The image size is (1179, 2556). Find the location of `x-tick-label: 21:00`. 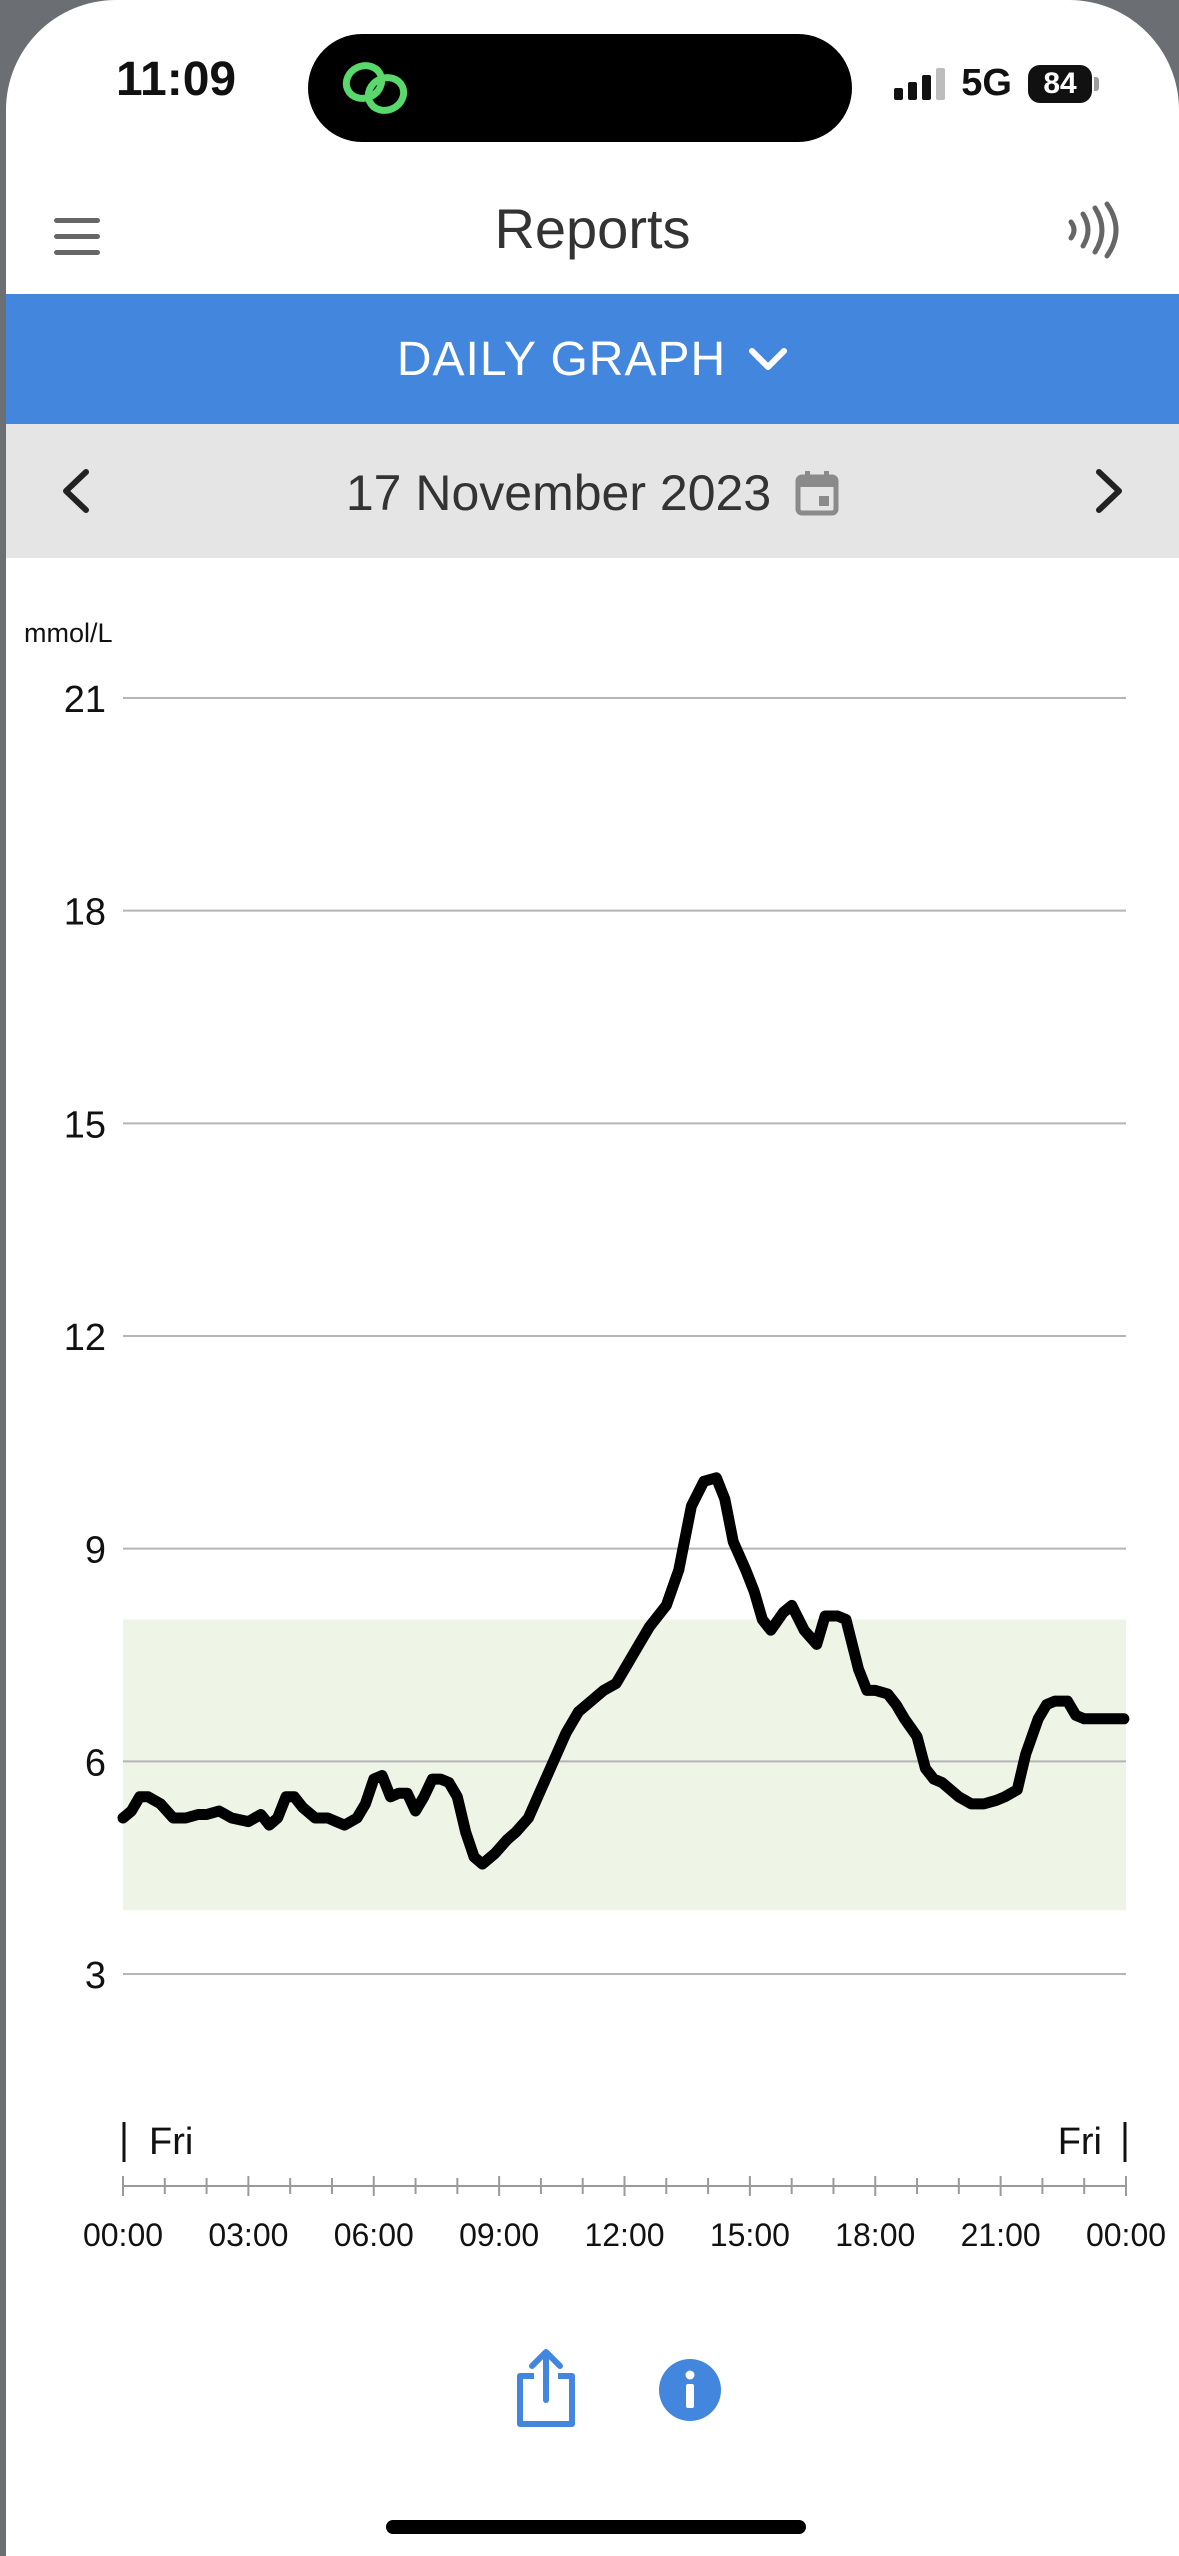

x-tick-label: 21:00 is located at coordinates (1001, 2235).